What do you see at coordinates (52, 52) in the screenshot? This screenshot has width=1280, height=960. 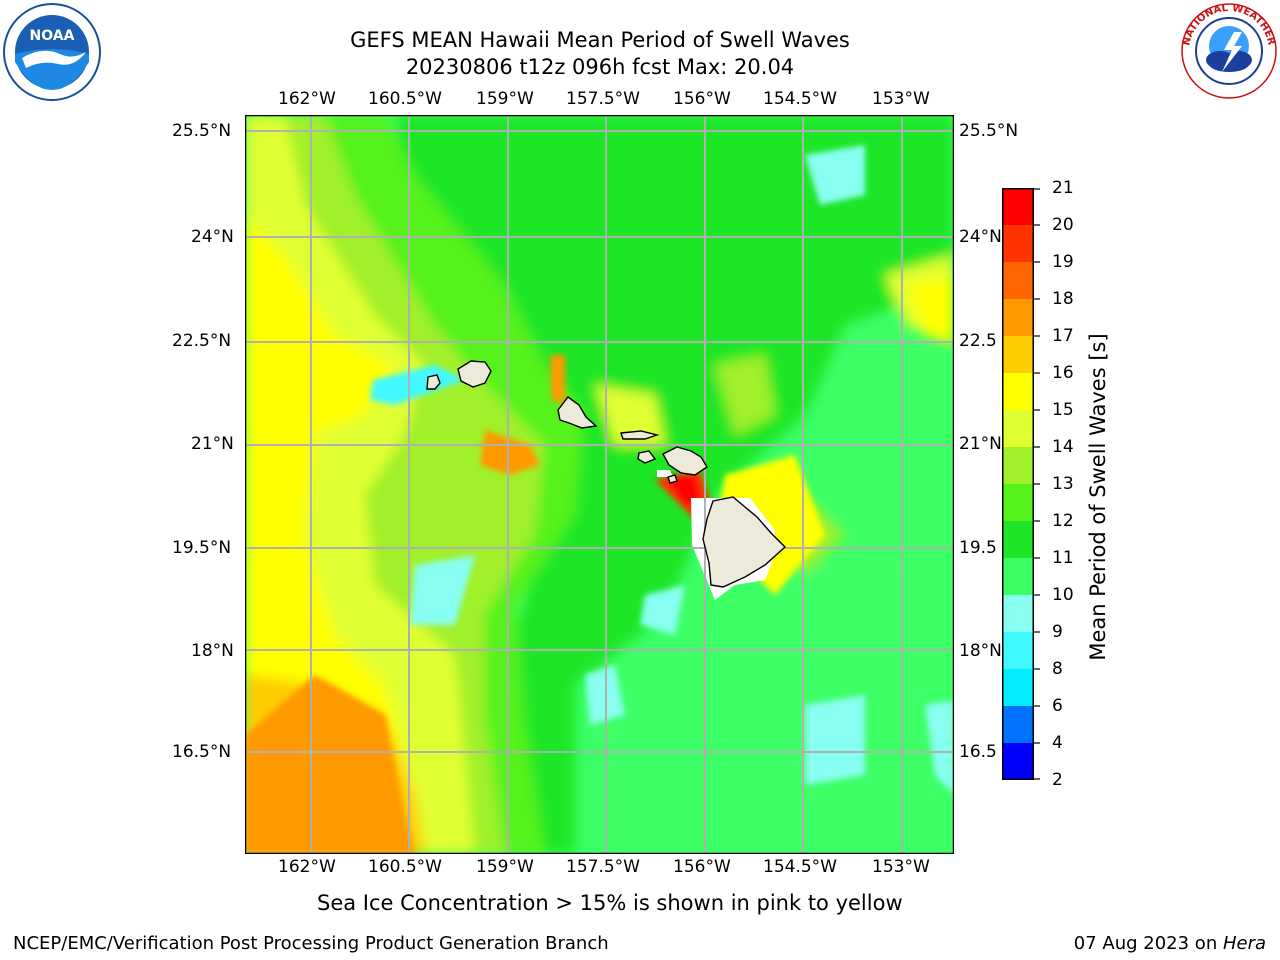 I see `noaa-logo: NOAA` at bounding box center [52, 52].